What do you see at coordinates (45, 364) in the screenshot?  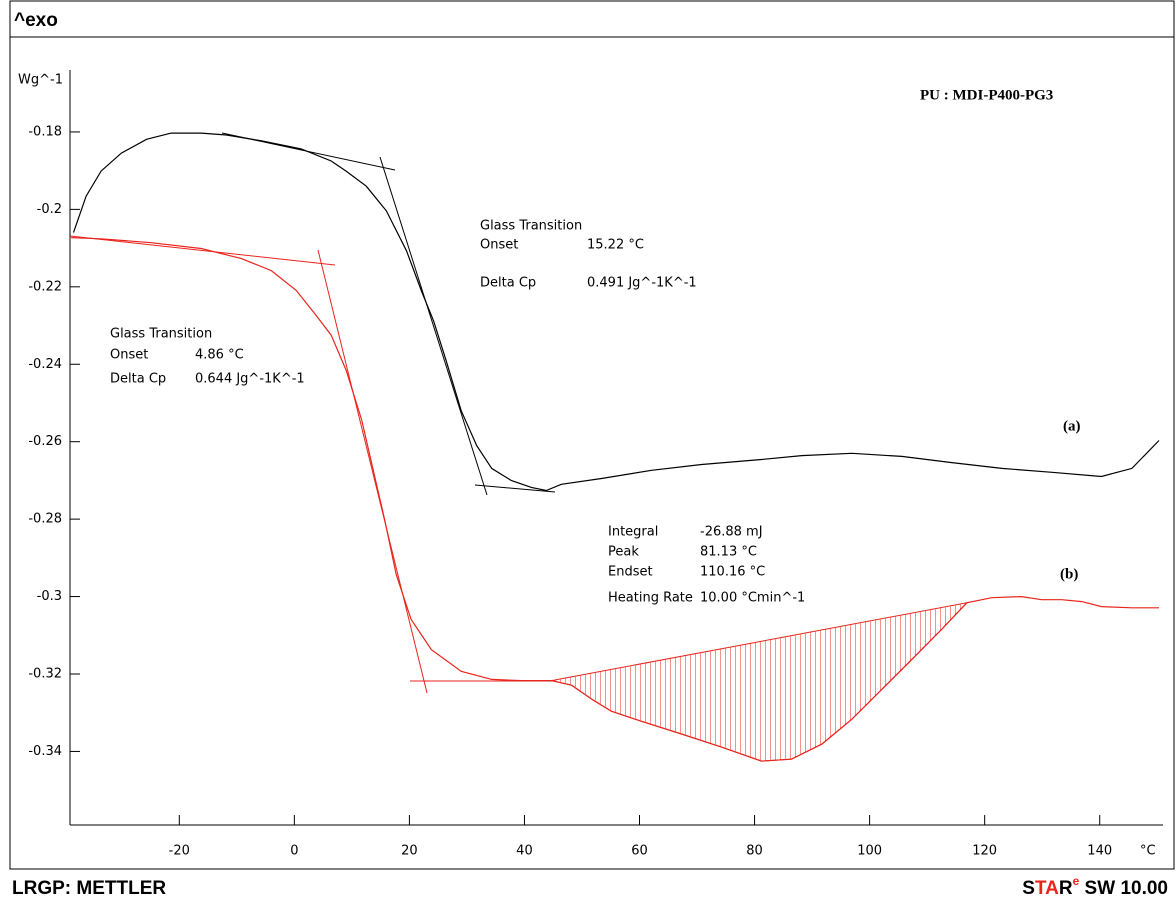 I see `y-tick-label: -0.24` at bounding box center [45, 364].